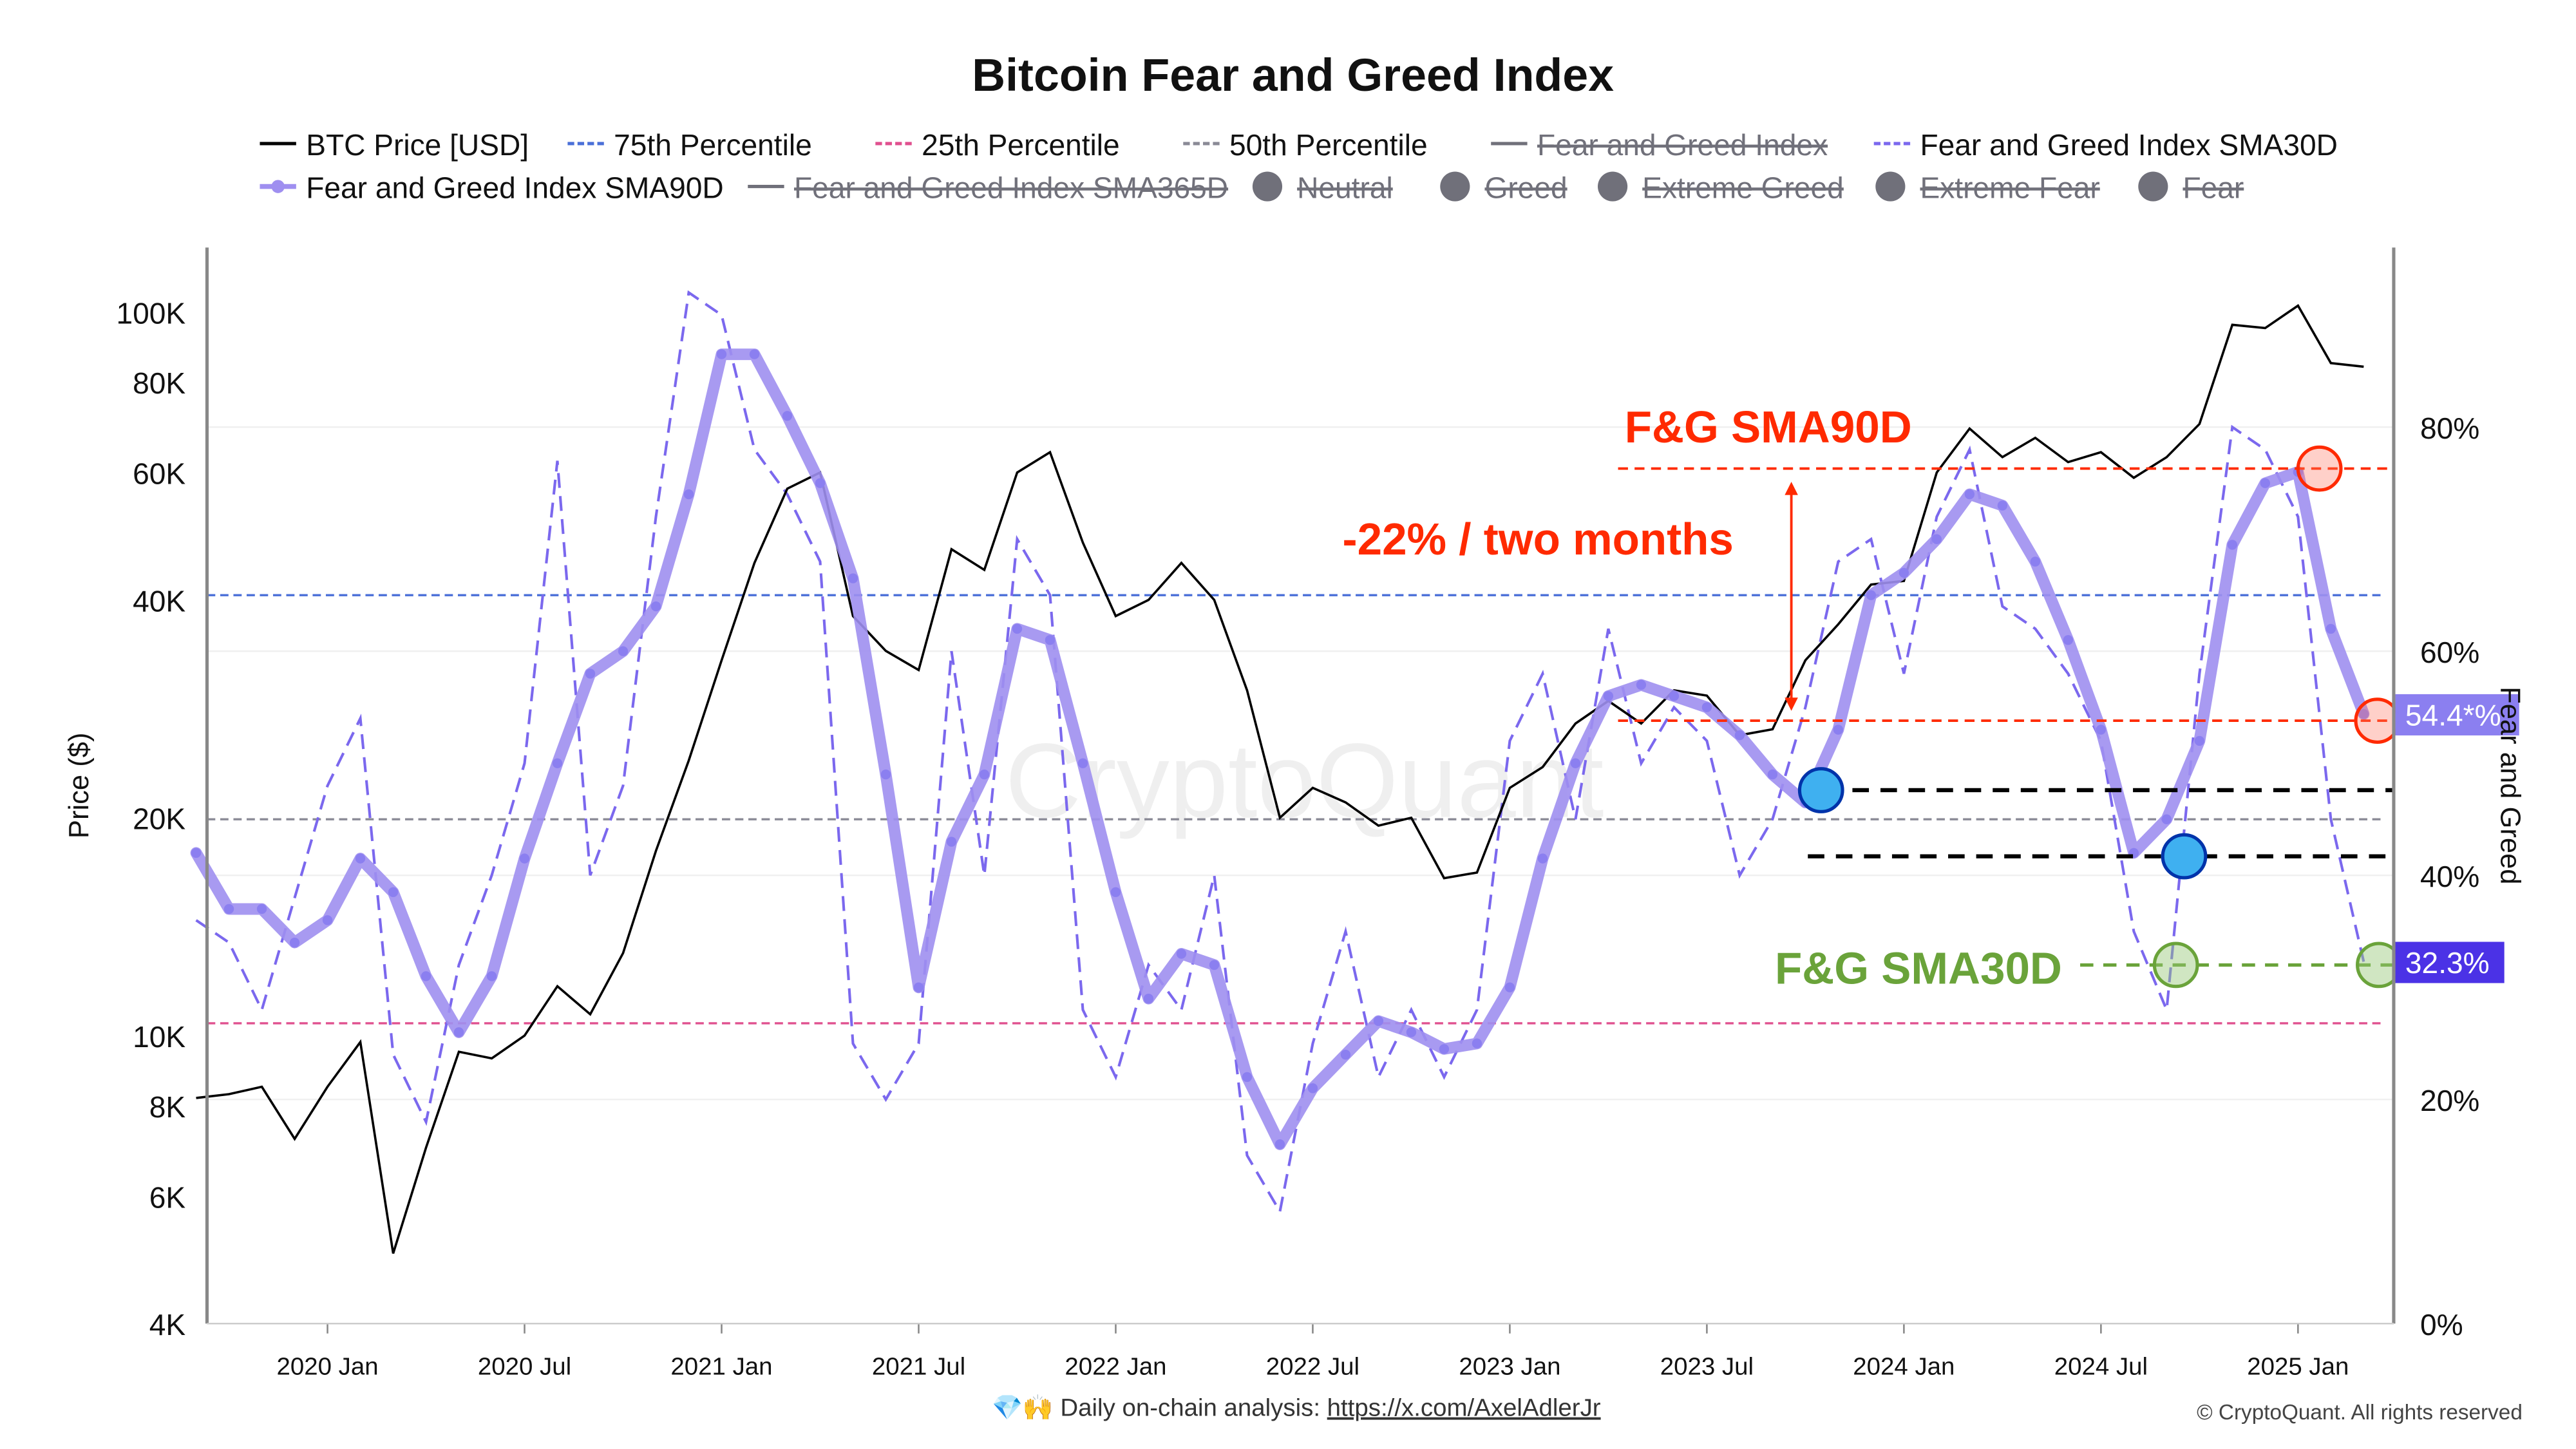 This screenshot has width=2576, height=1449. I want to click on y-axis-left-title: Price ($), so click(79, 786).